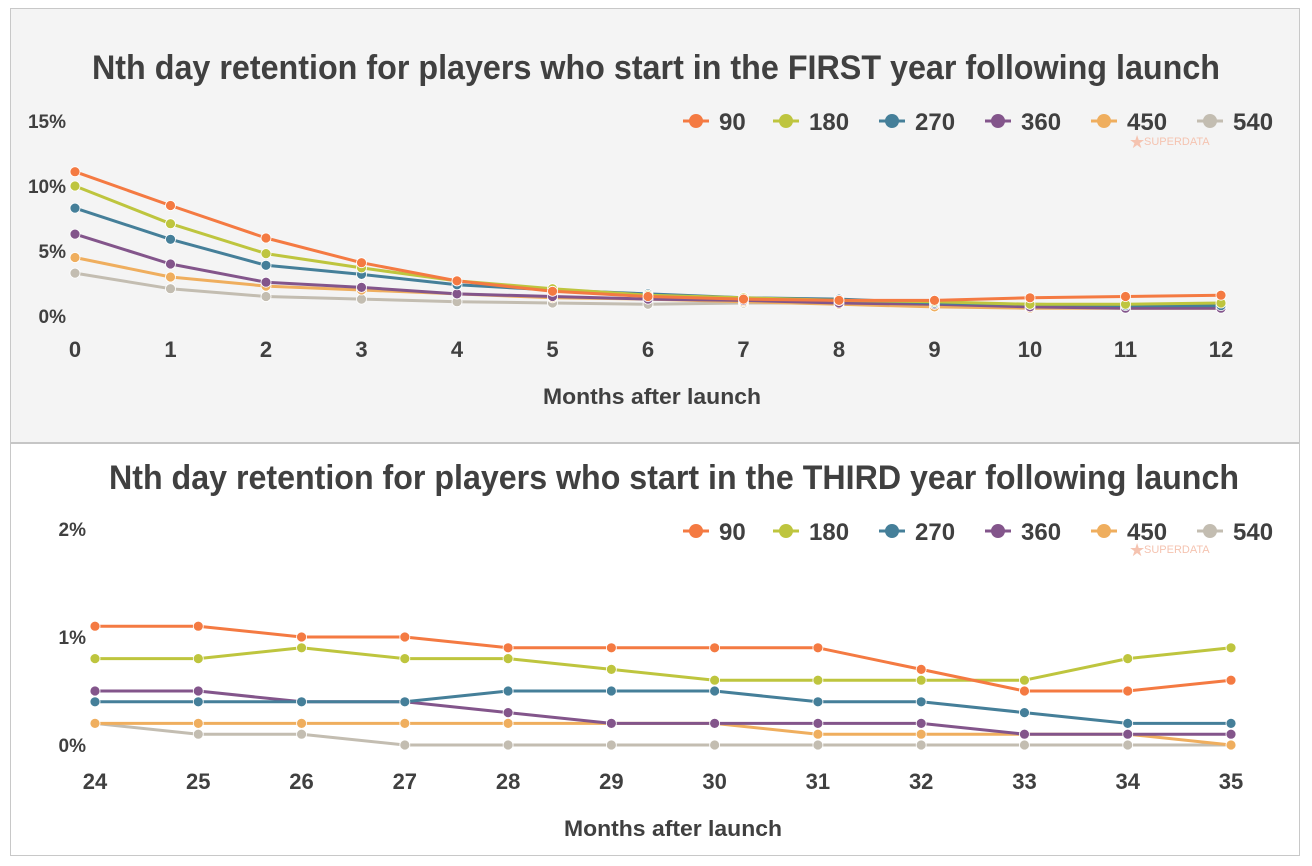  I want to click on legend-label: 180, so click(829, 122).